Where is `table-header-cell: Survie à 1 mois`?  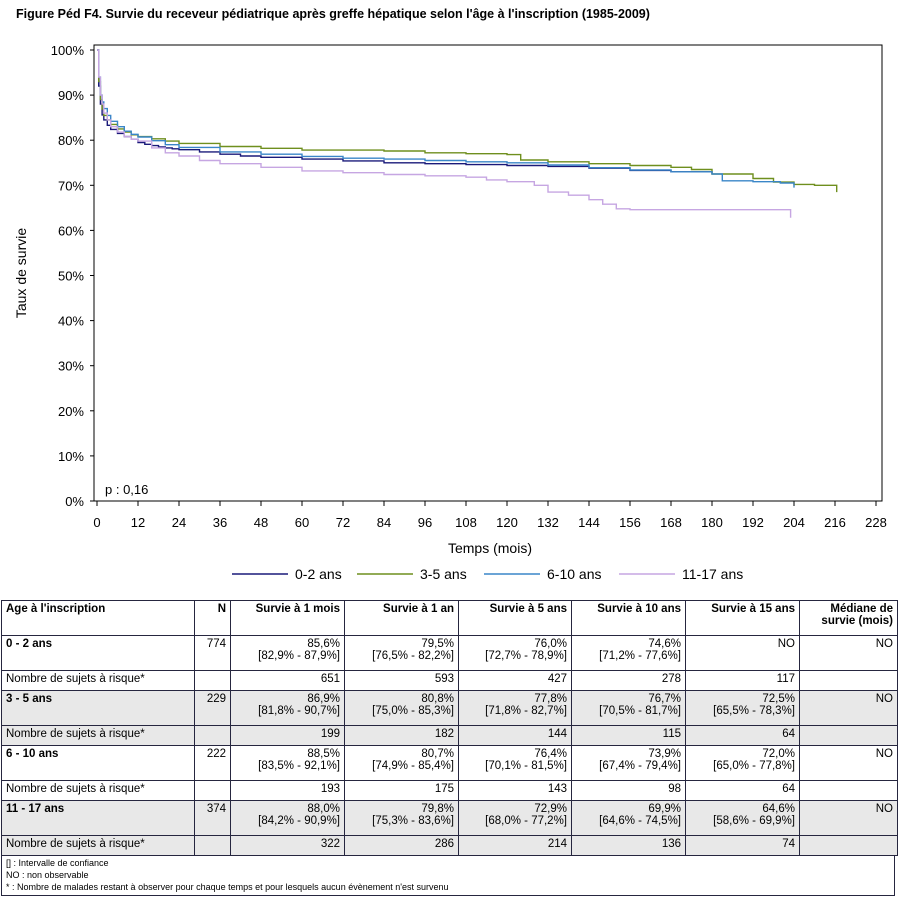 table-header-cell: Survie à 1 mois is located at coordinates (287, 618).